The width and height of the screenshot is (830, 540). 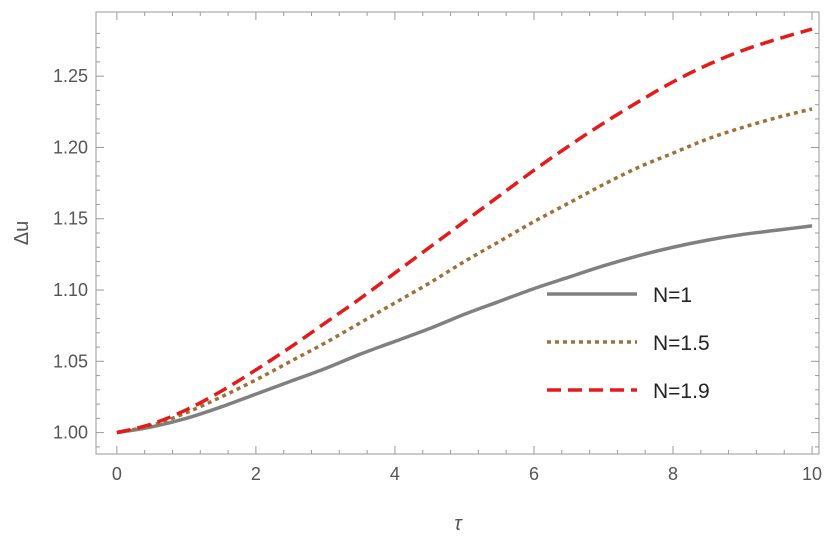 What do you see at coordinates (70, 433) in the screenshot?
I see `y-tick-label: 1.00` at bounding box center [70, 433].